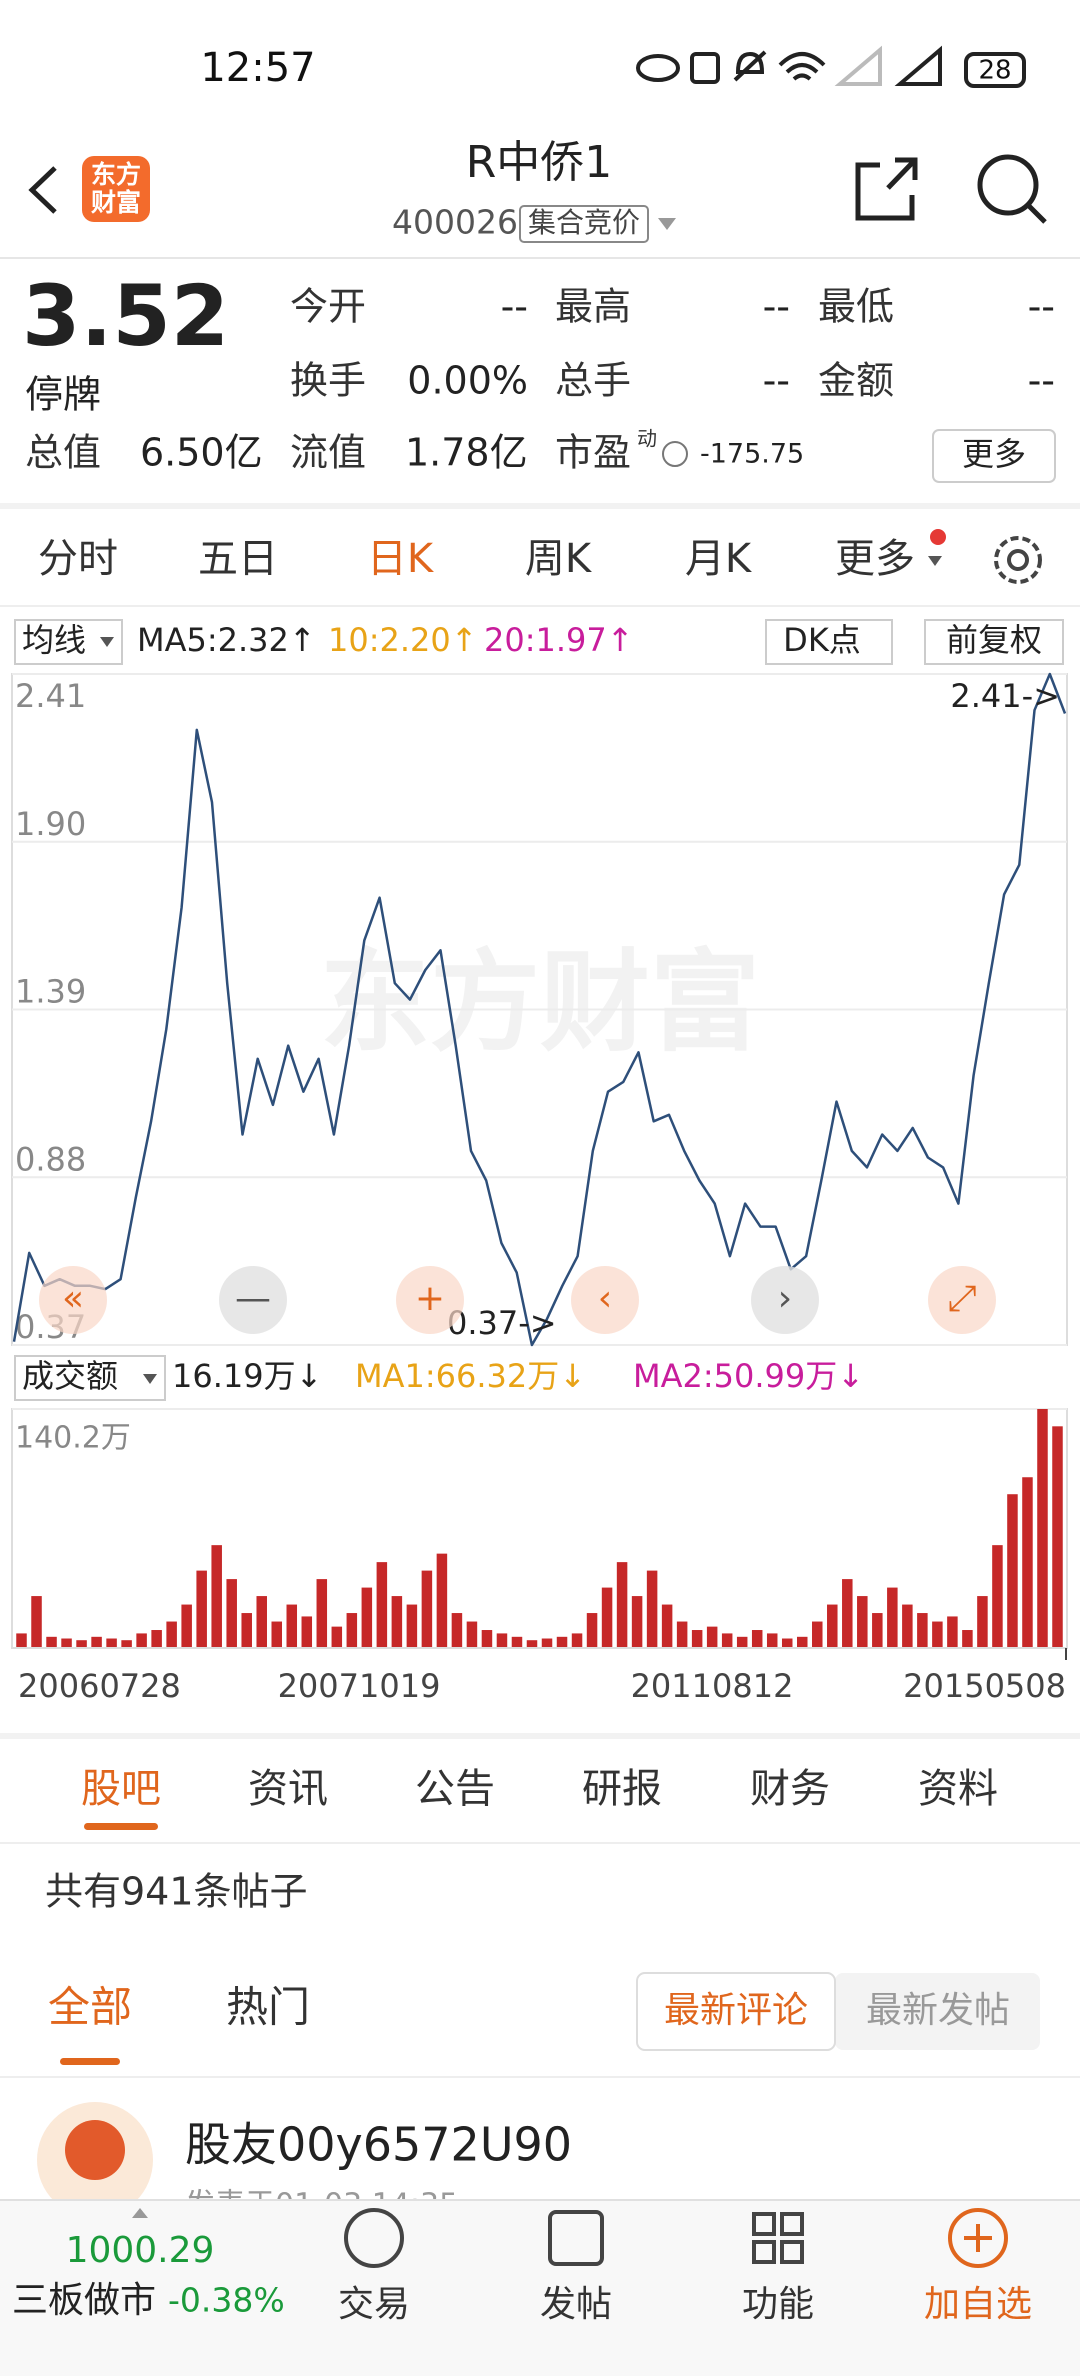 The width and height of the screenshot is (1080, 2376). I want to click on logo-text: 东方, so click(116, 174).